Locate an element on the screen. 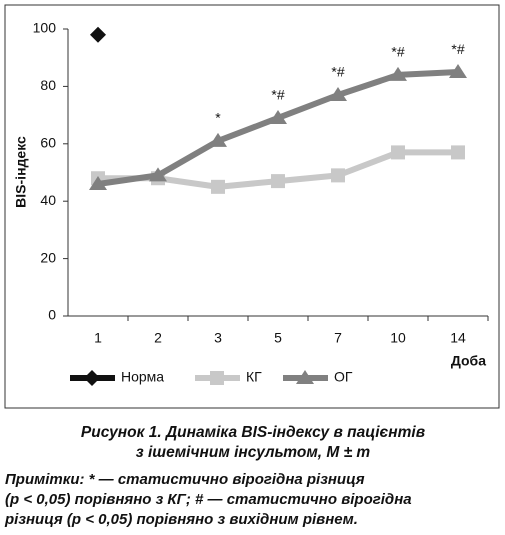 The image size is (505, 535). y-tick-label: 40 is located at coordinates (48, 200).